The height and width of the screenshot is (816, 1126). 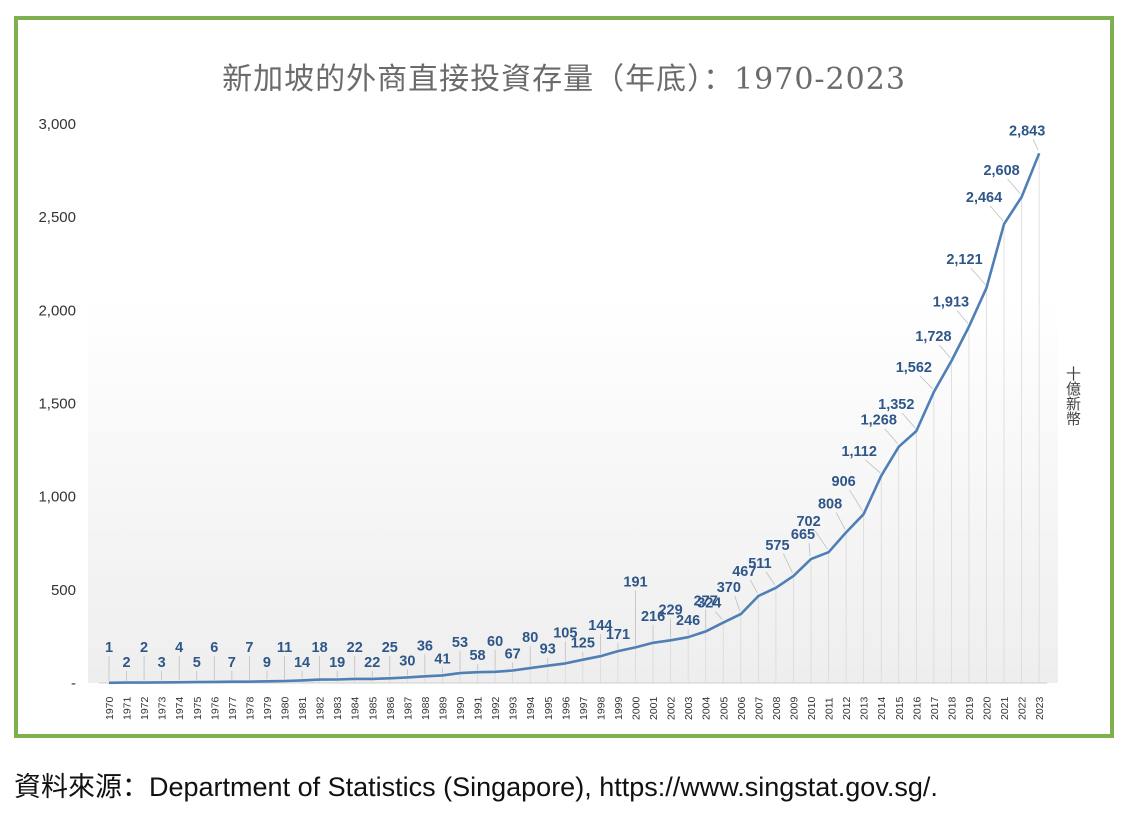 I want to click on x-tick-label: 2017, so click(x=935, y=708).